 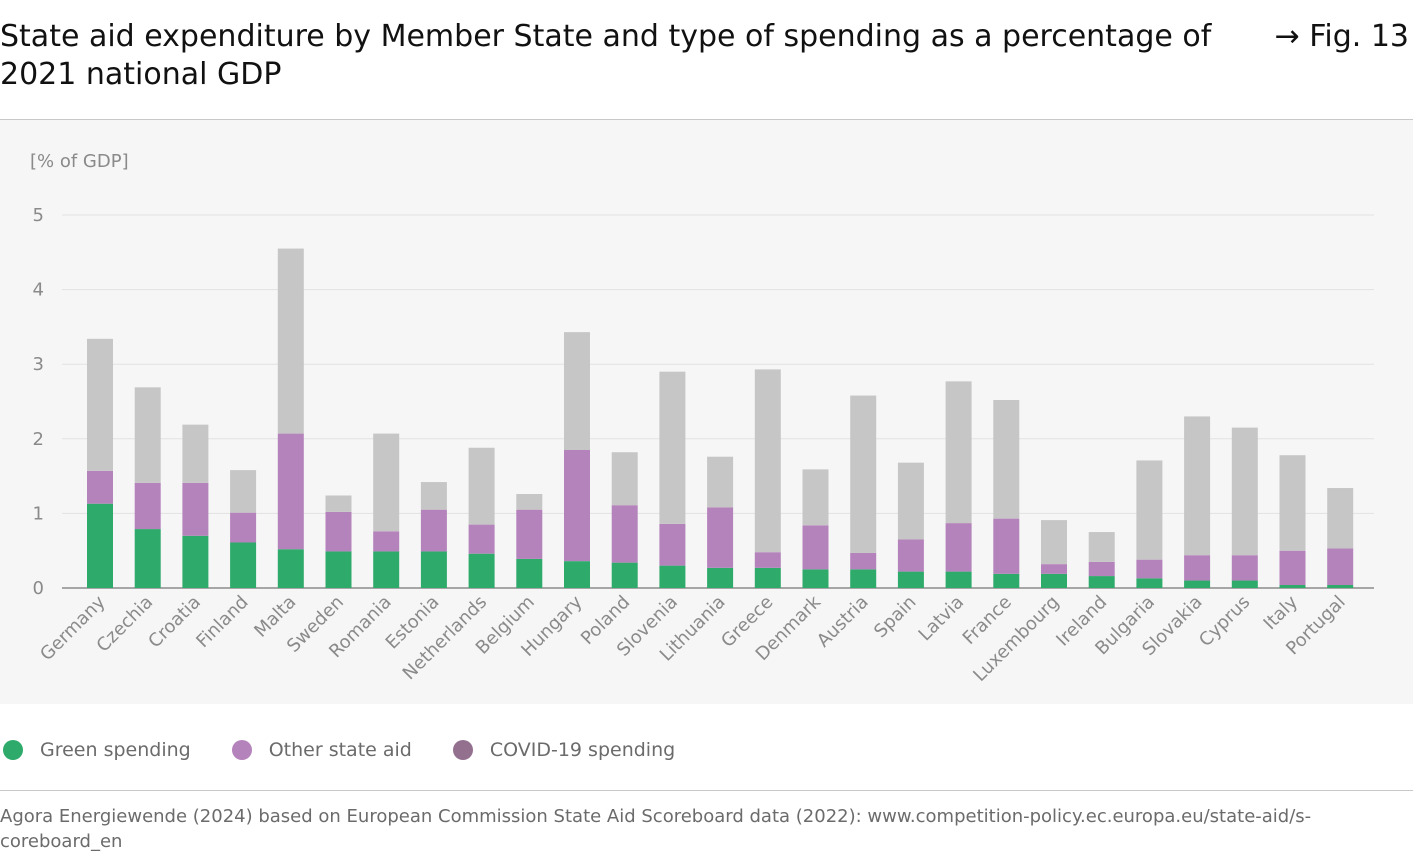 I want to click on bar-other-croatia, so click(x=195, y=509).